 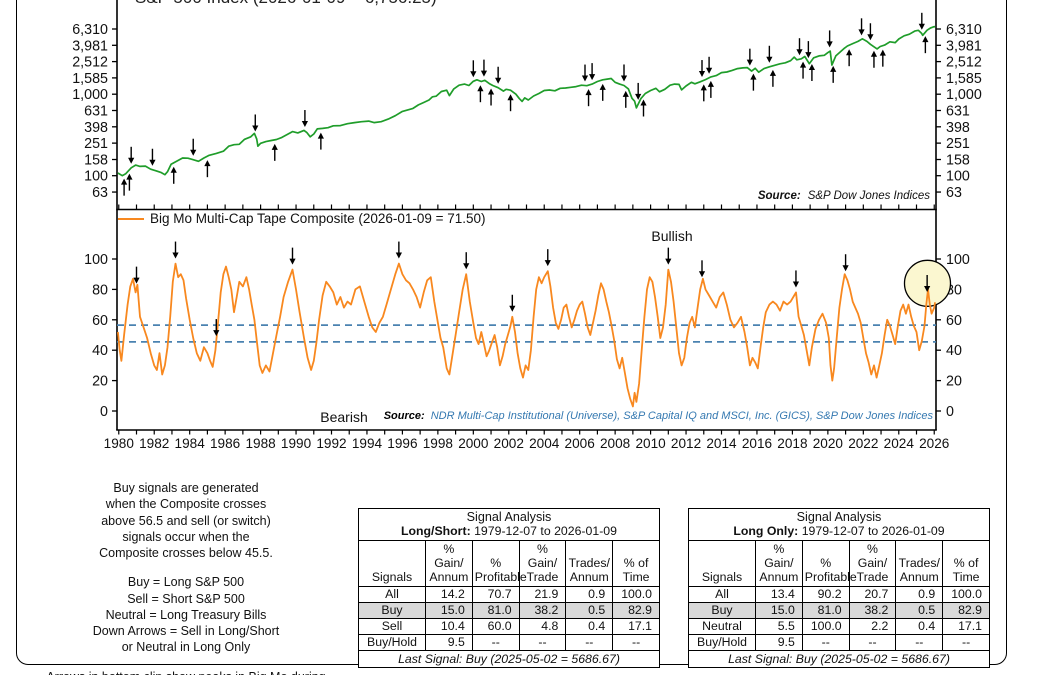 I want to click on svg-text: 2014, so click(x=721, y=443).